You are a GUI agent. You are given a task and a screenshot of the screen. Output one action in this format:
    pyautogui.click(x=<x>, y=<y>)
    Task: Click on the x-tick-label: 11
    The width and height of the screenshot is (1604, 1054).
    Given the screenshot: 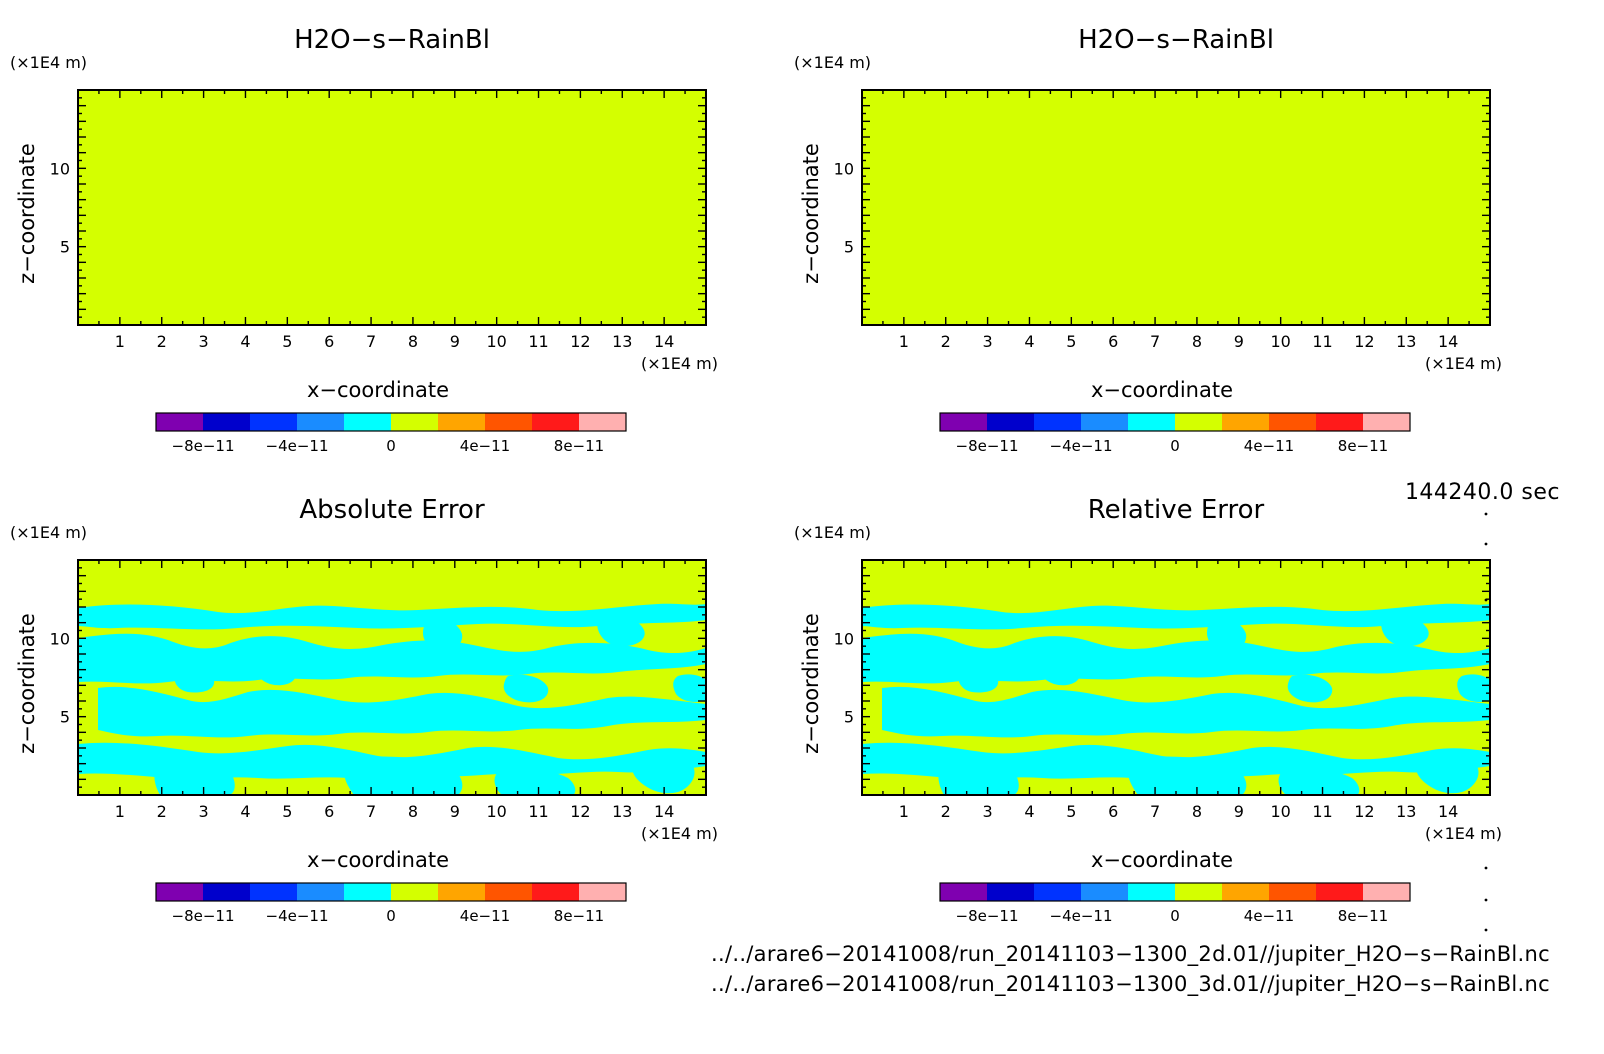 What is the action you would take?
    pyautogui.click(x=1322, y=341)
    